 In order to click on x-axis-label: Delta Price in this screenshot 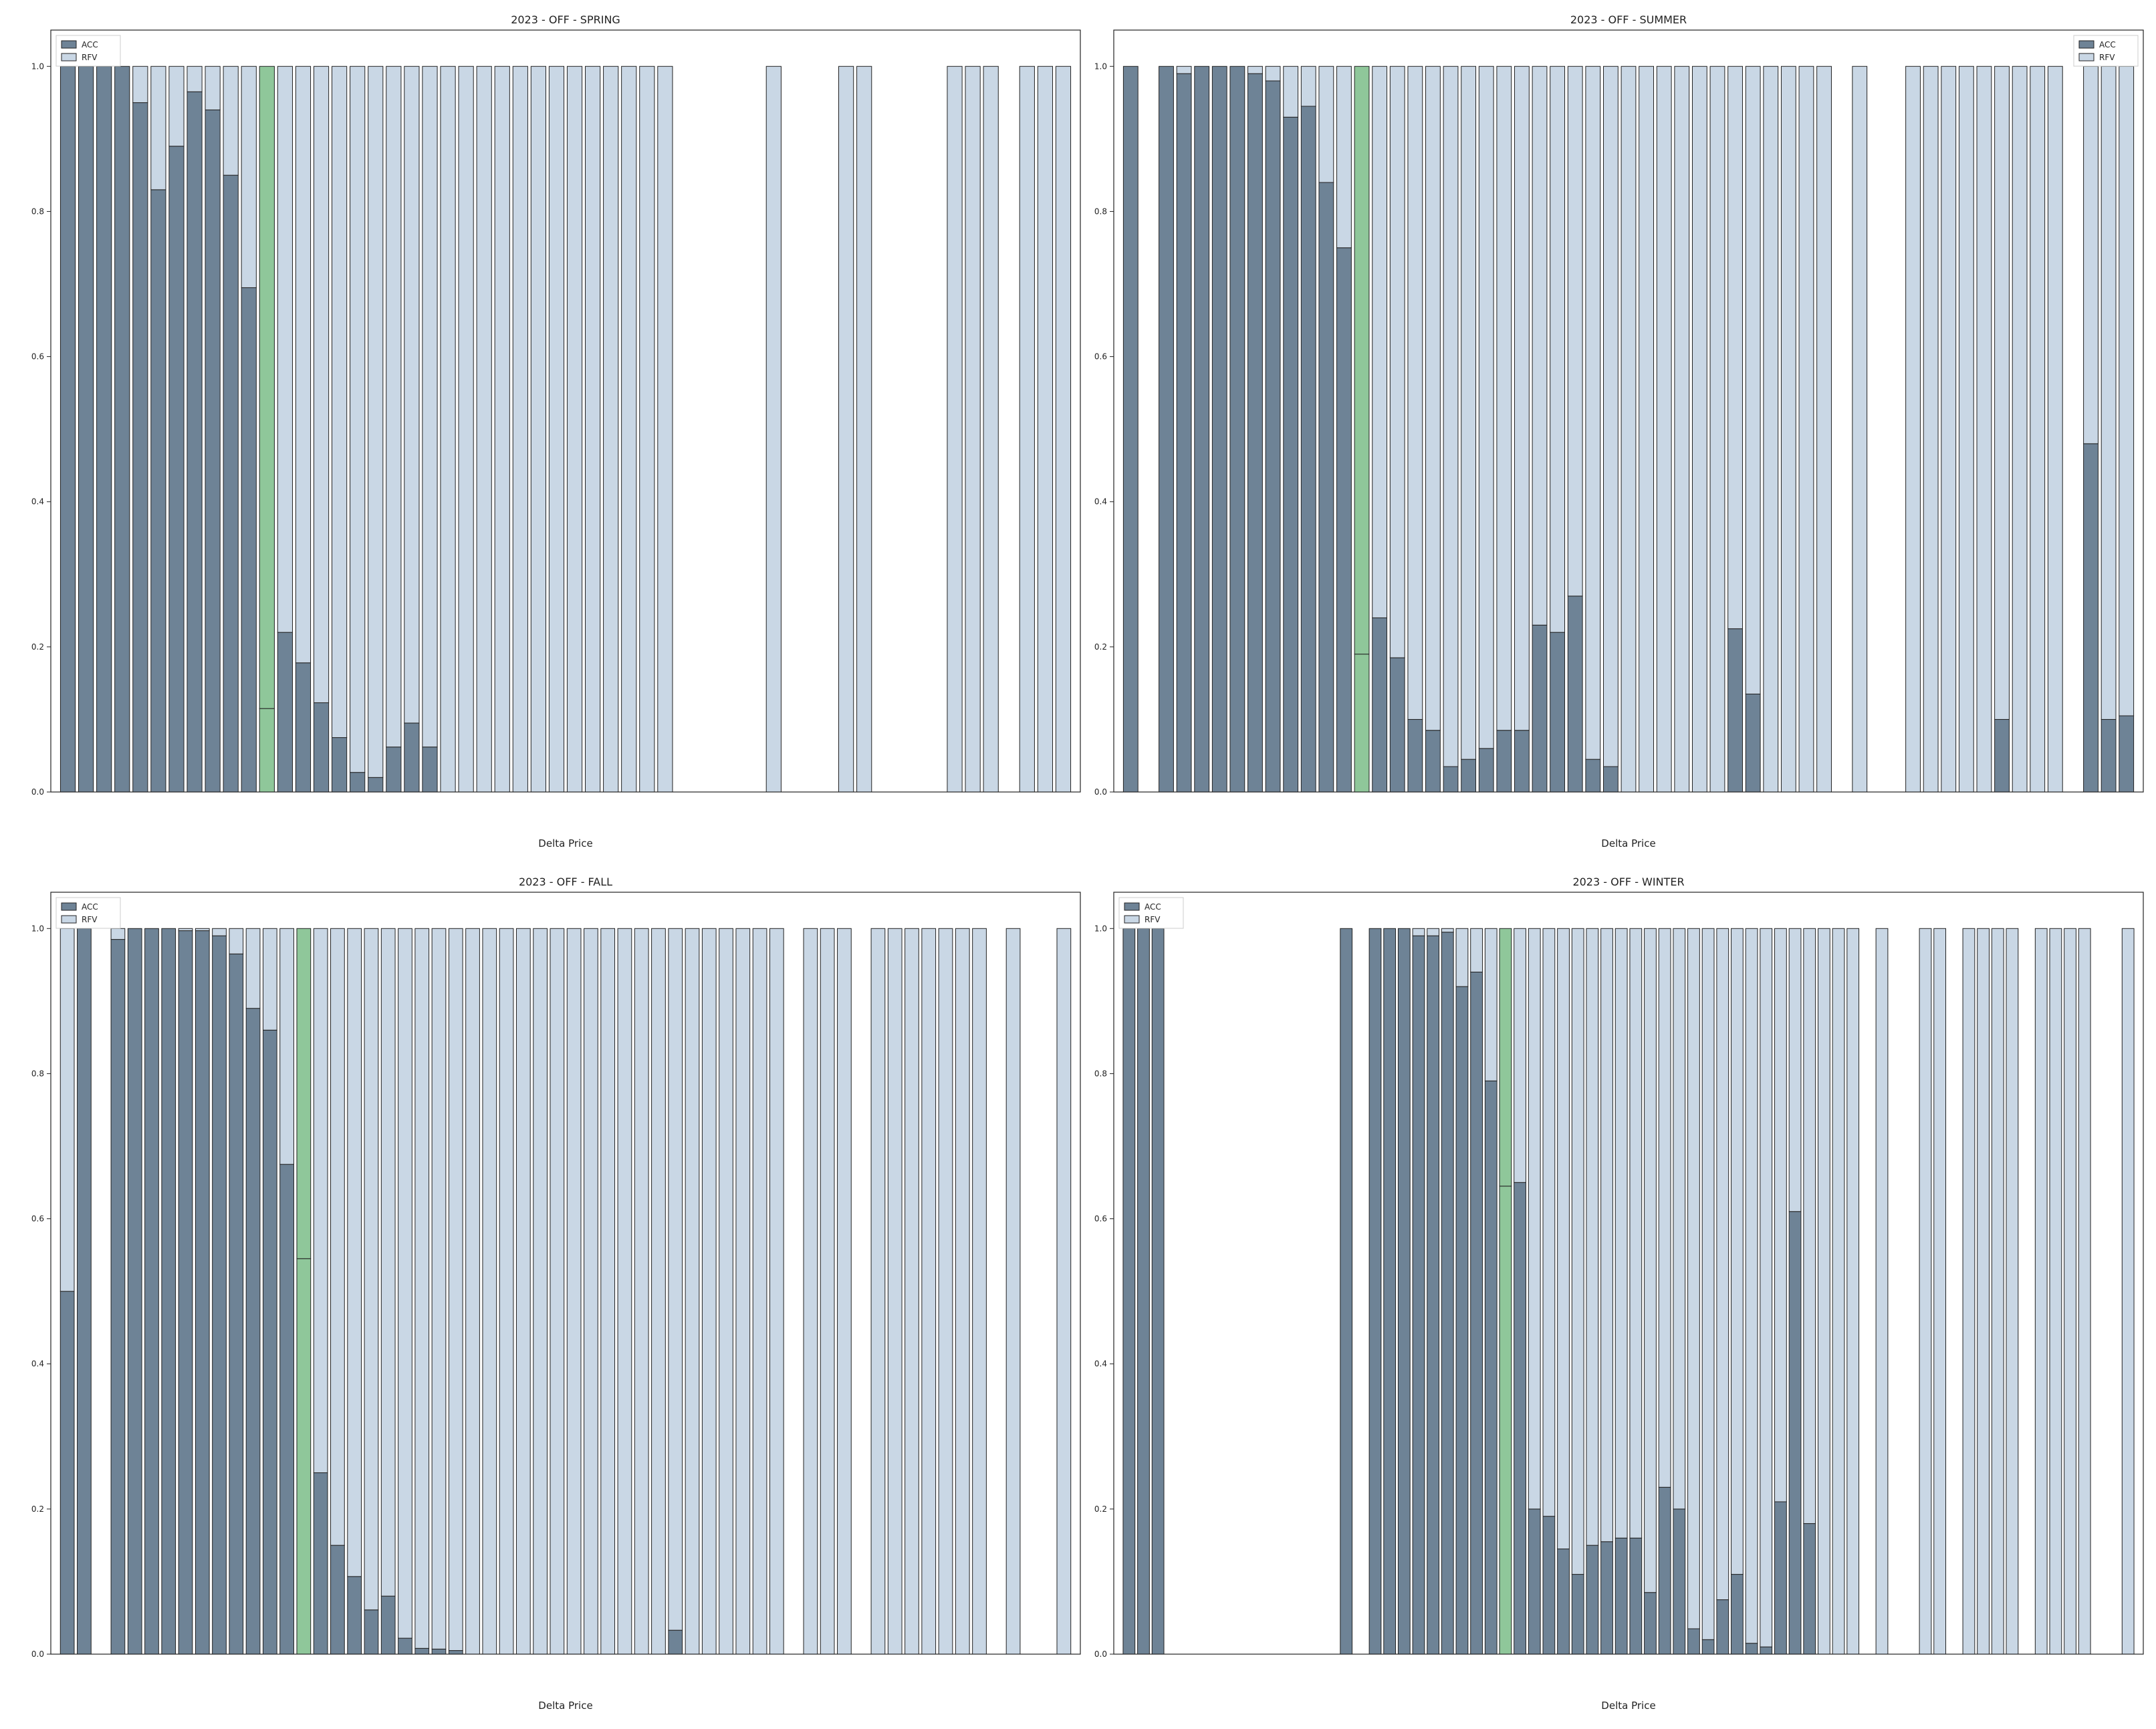, I will do `click(1628, 1706)`.